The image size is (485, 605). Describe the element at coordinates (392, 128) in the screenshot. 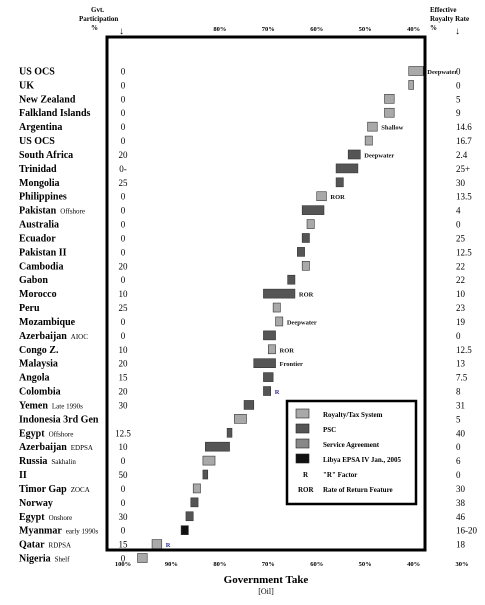

I see `bar-annotation: Shallow` at that location.